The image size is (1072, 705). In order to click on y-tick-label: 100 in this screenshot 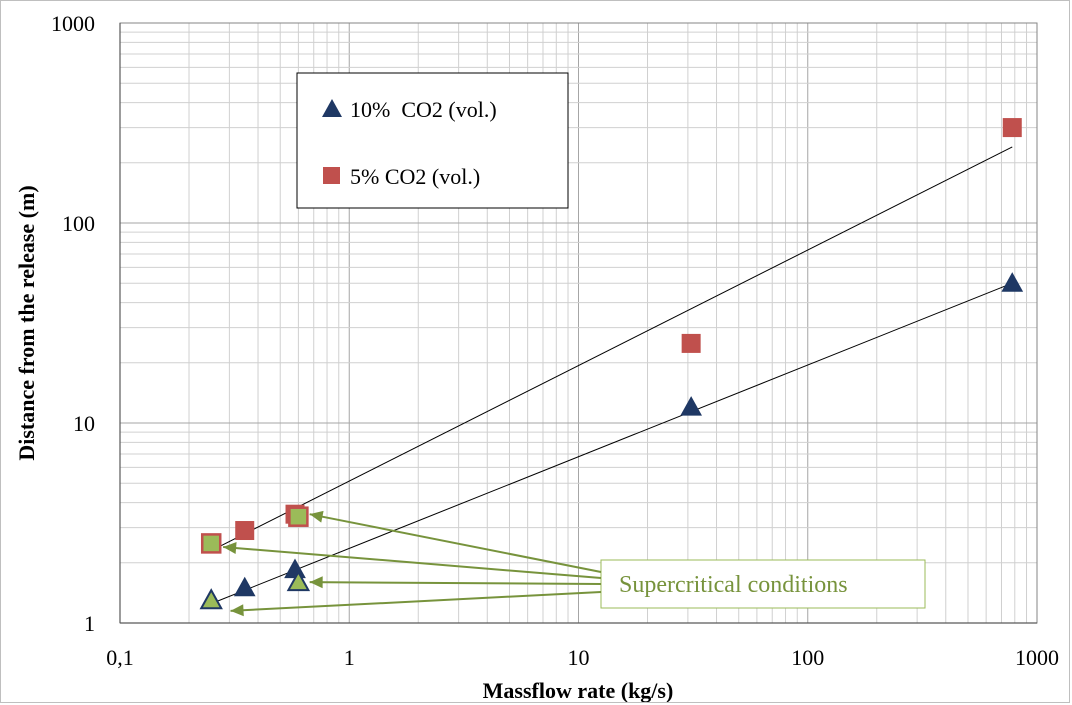, I will do `click(78, 223)`.